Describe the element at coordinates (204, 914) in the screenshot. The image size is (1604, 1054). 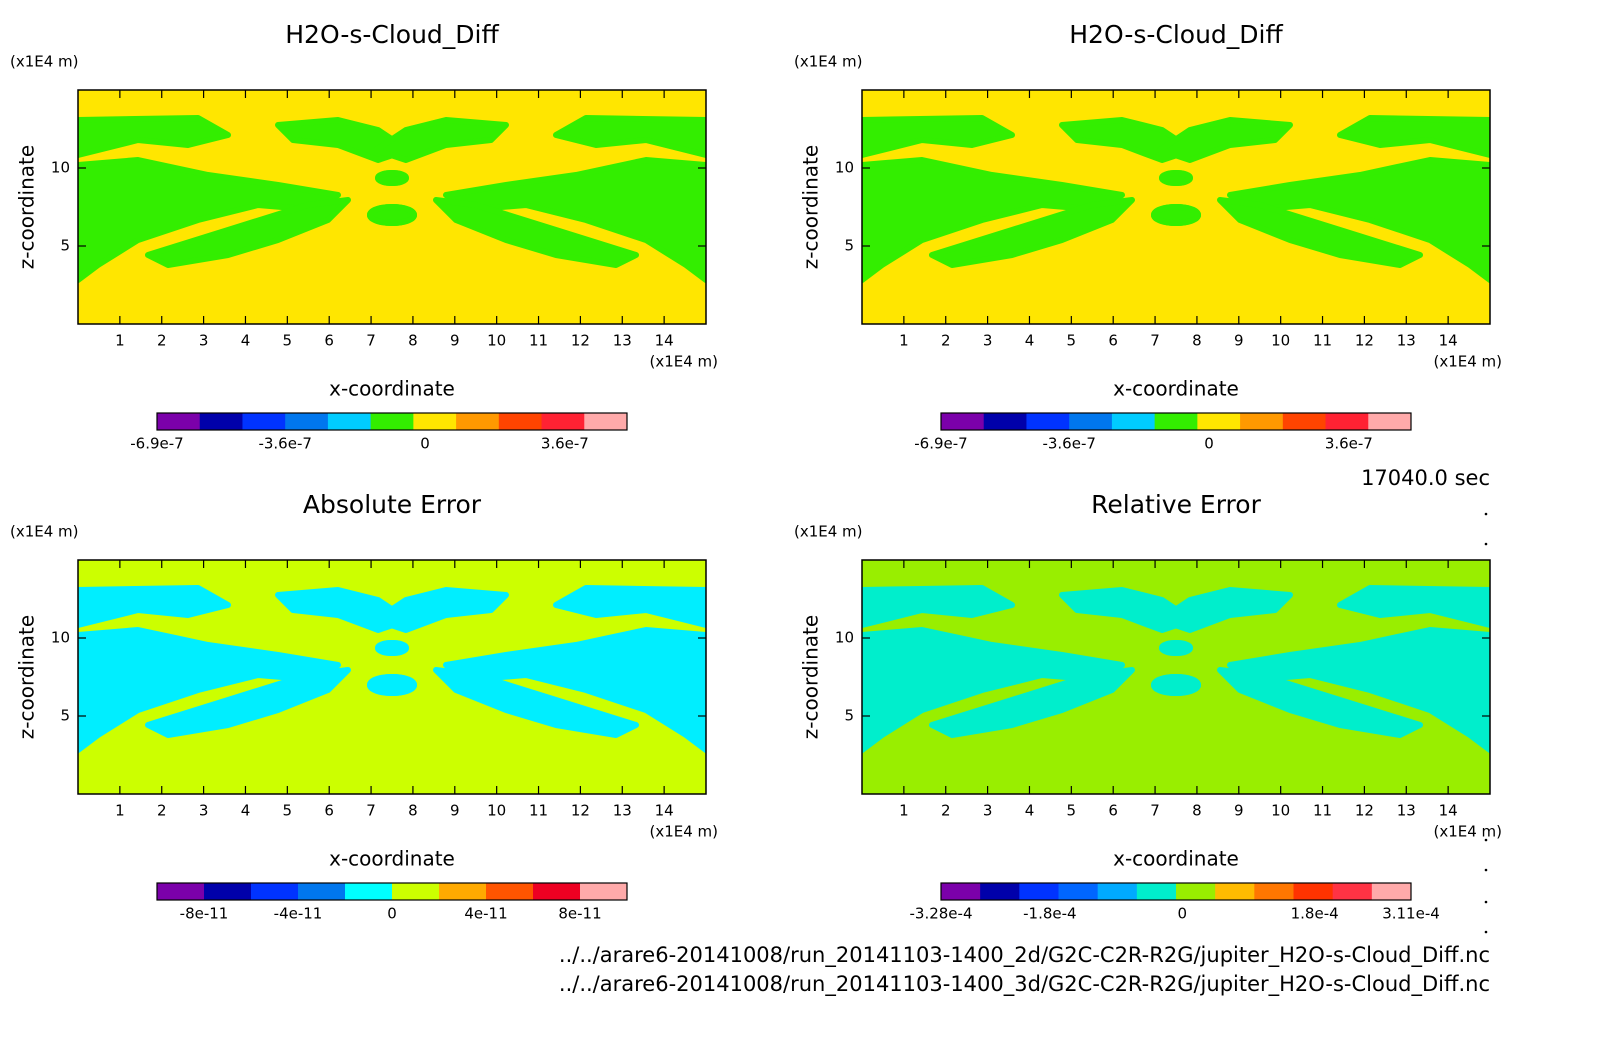
I see `colorbar-tick-label: -8e-11` at that location.